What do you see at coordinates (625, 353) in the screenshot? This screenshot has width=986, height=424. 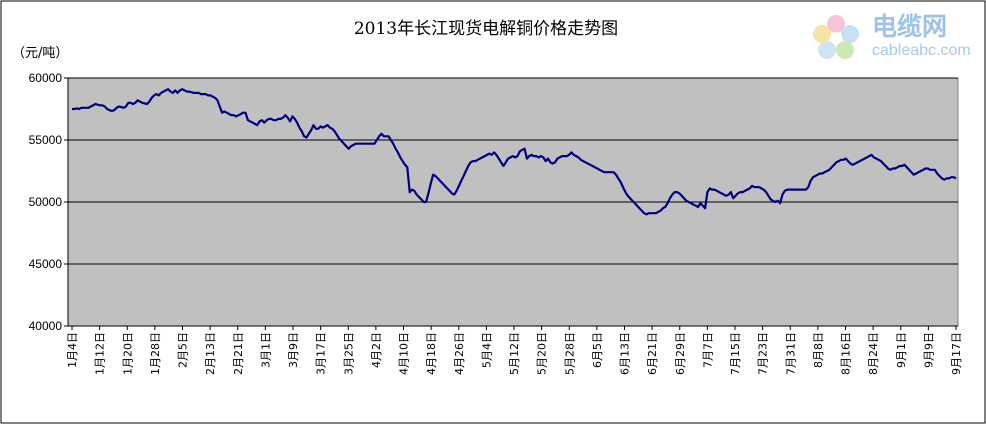 I see `x-tick-label: 6月13日` at bounding box center [625, 353].